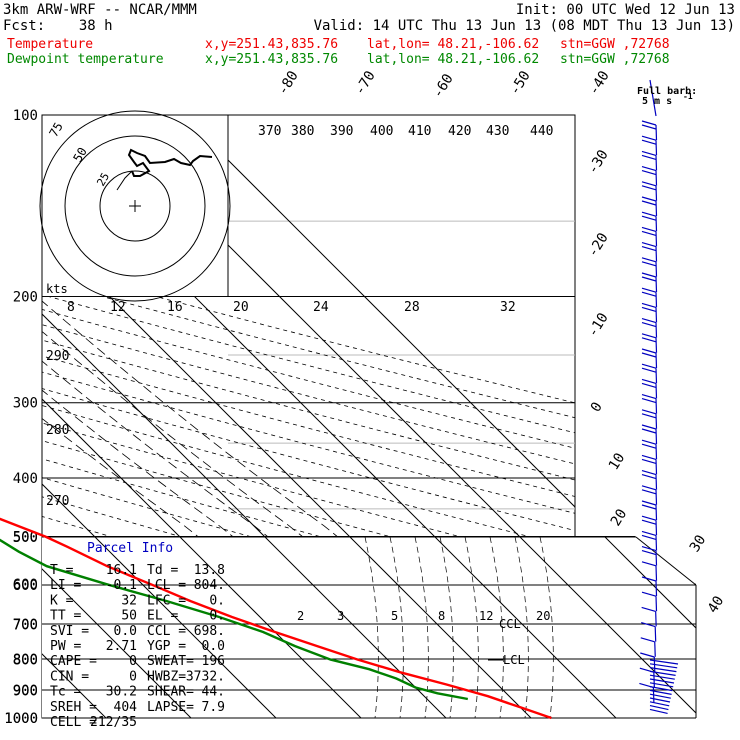 Image resolution: width=740 pixels, height=740 pixels. I want to click on parcel-field-value: 32, so click(129, 600).